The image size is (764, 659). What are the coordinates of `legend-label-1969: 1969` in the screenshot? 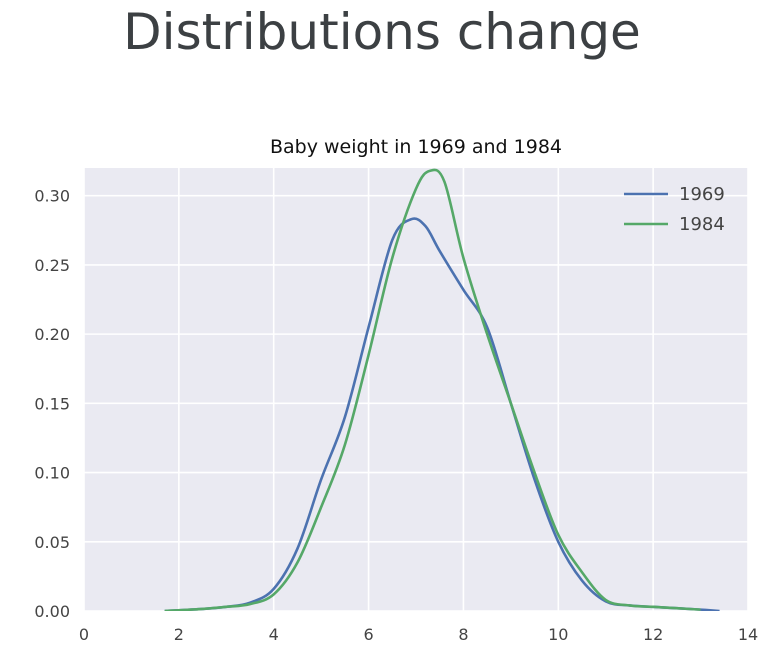 It's located at (702, 194).